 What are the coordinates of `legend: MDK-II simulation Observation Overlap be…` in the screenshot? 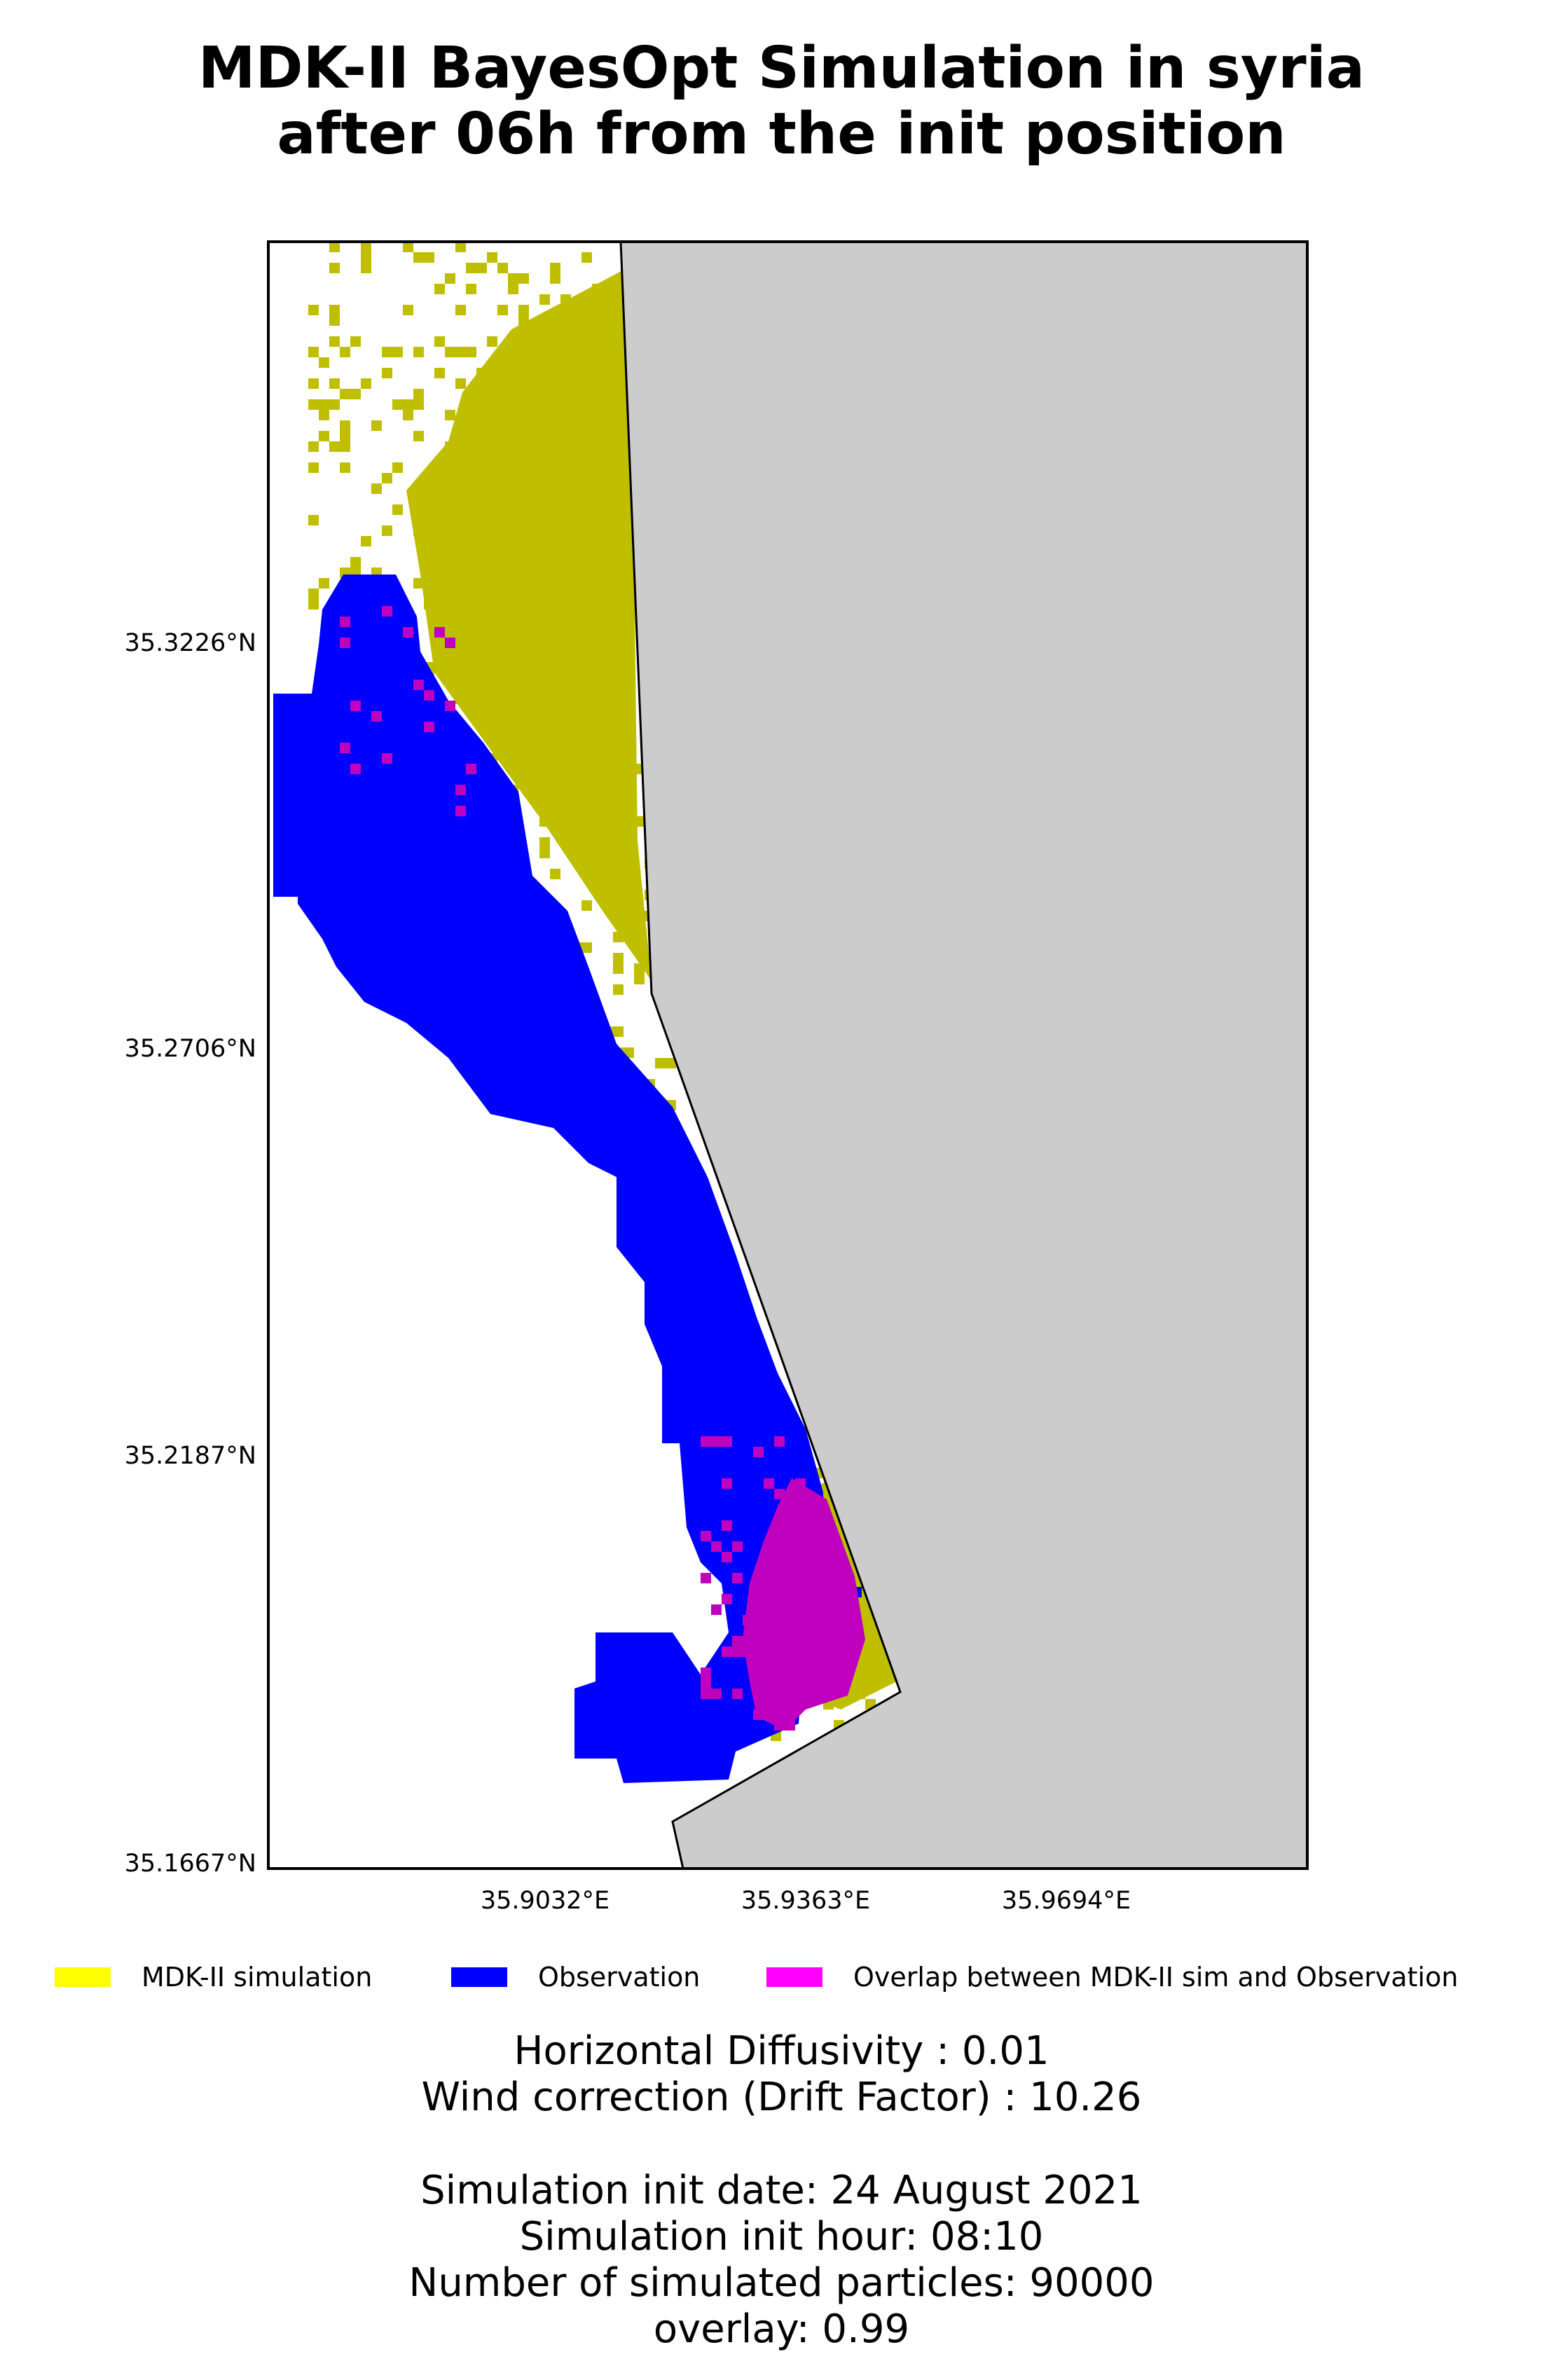 It's located at (781, 1983).